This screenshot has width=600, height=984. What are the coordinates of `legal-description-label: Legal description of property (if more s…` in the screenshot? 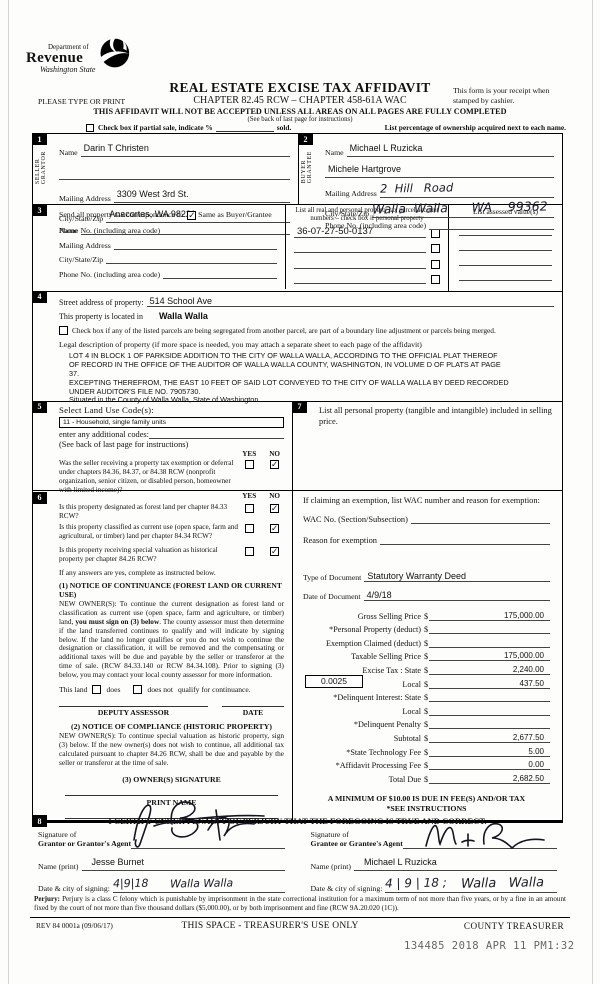 It's located at (240, 344).